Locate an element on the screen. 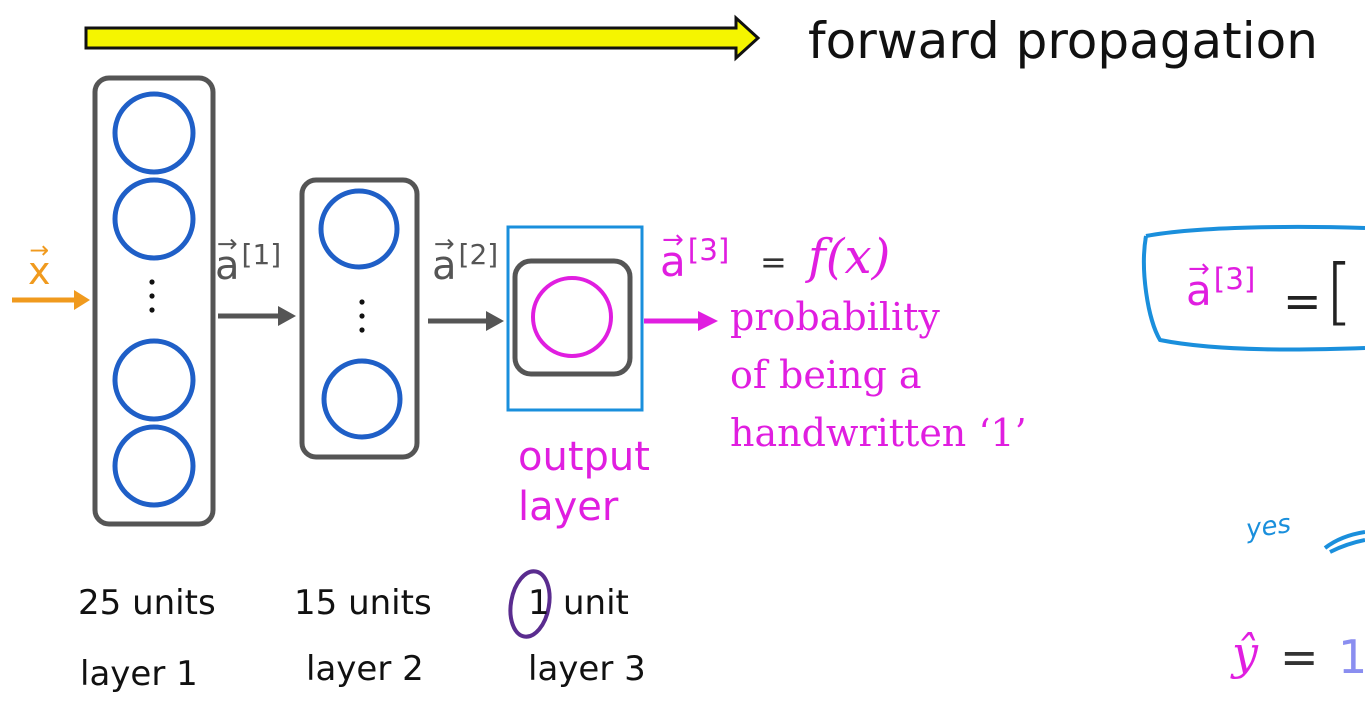 This screenshot has height=719, width=1365. right-panel-box is located at coordinates (1253, 288).